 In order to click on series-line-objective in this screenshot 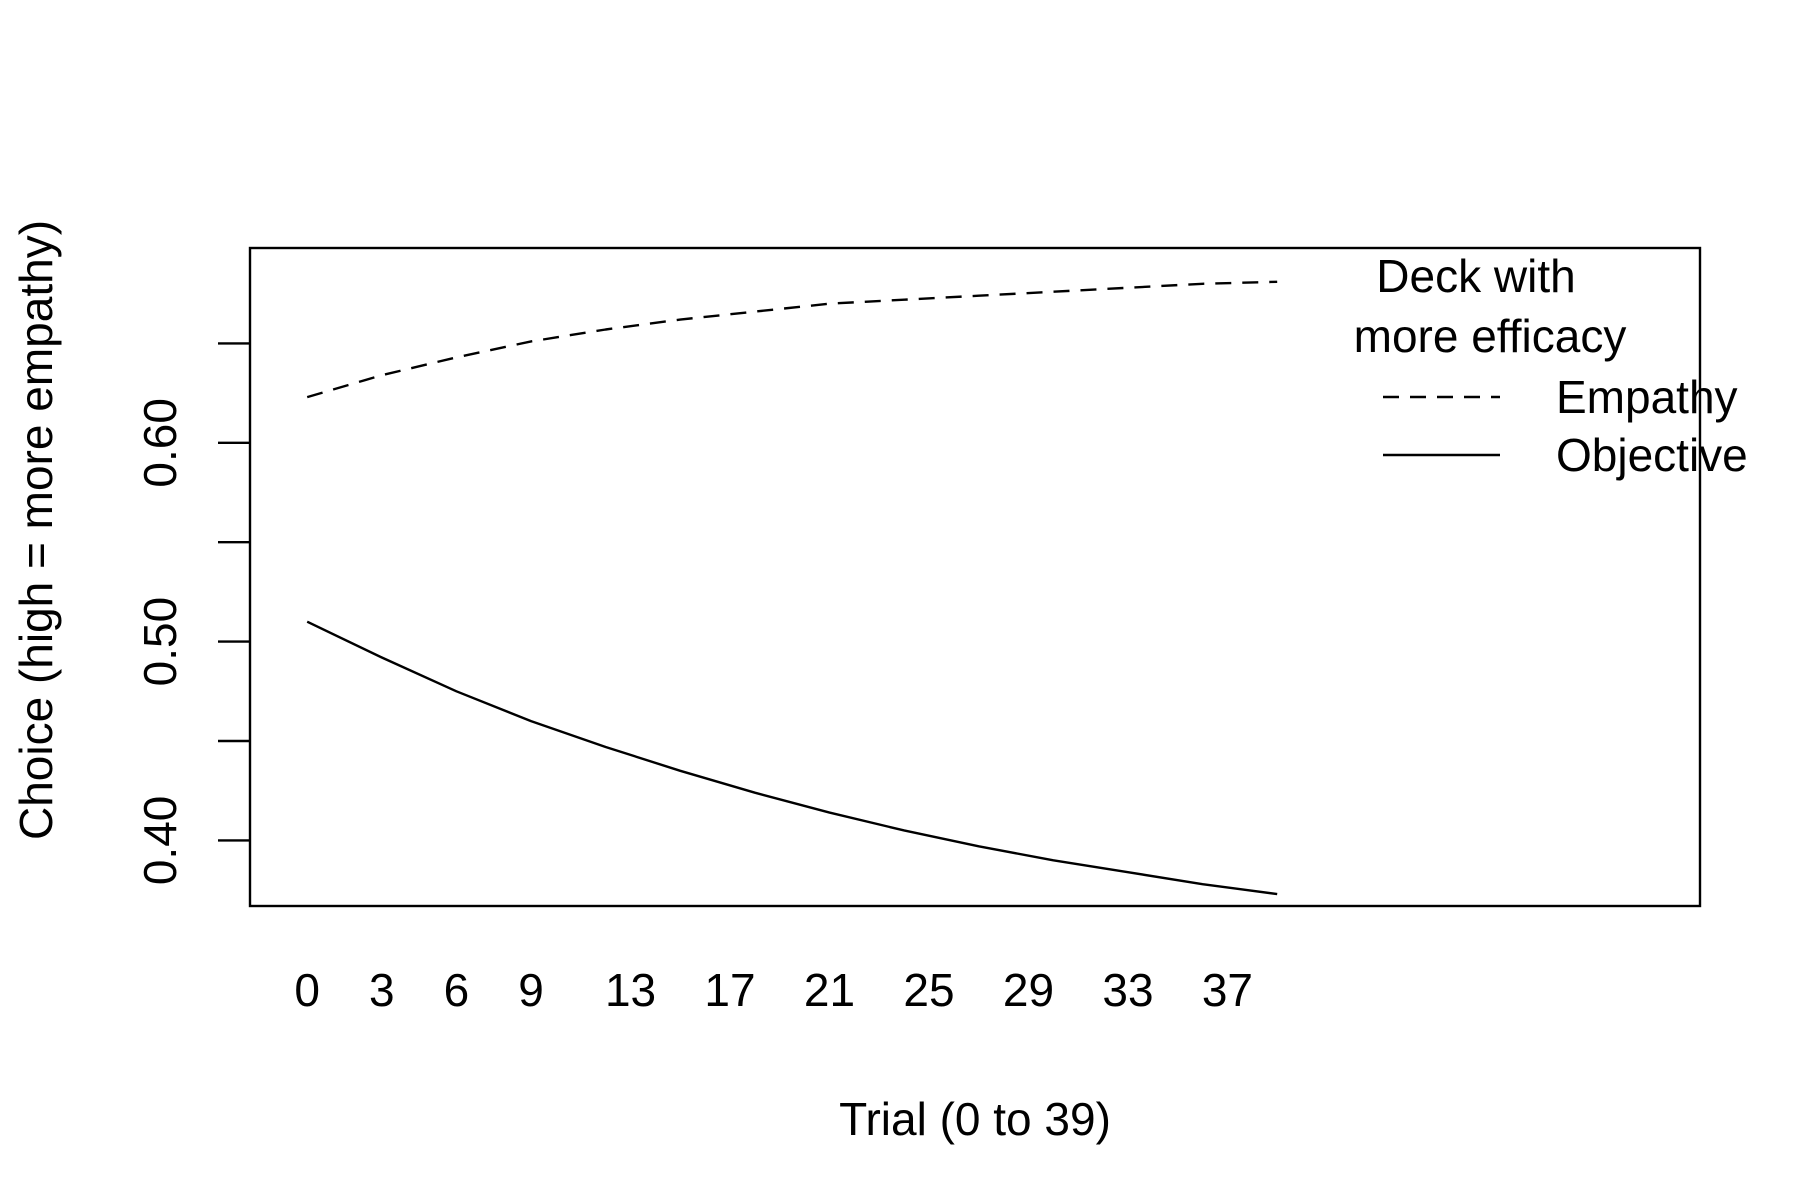, I will do `click(792, 758)`.